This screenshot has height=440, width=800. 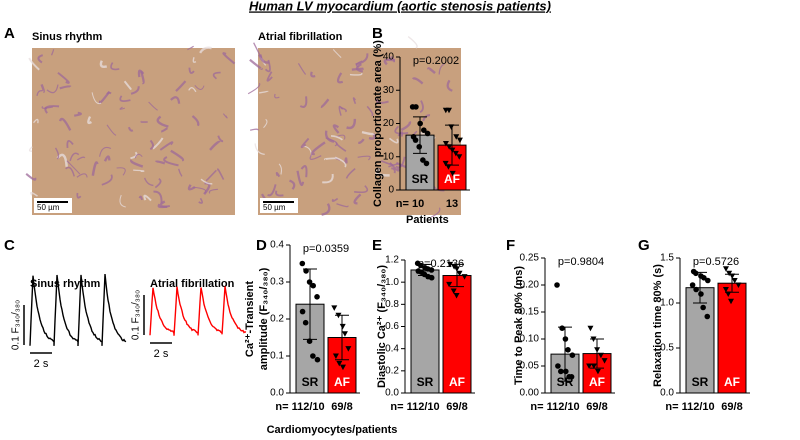 I want to click on y-tick-label: 0.25, so click(x=530, y=258).